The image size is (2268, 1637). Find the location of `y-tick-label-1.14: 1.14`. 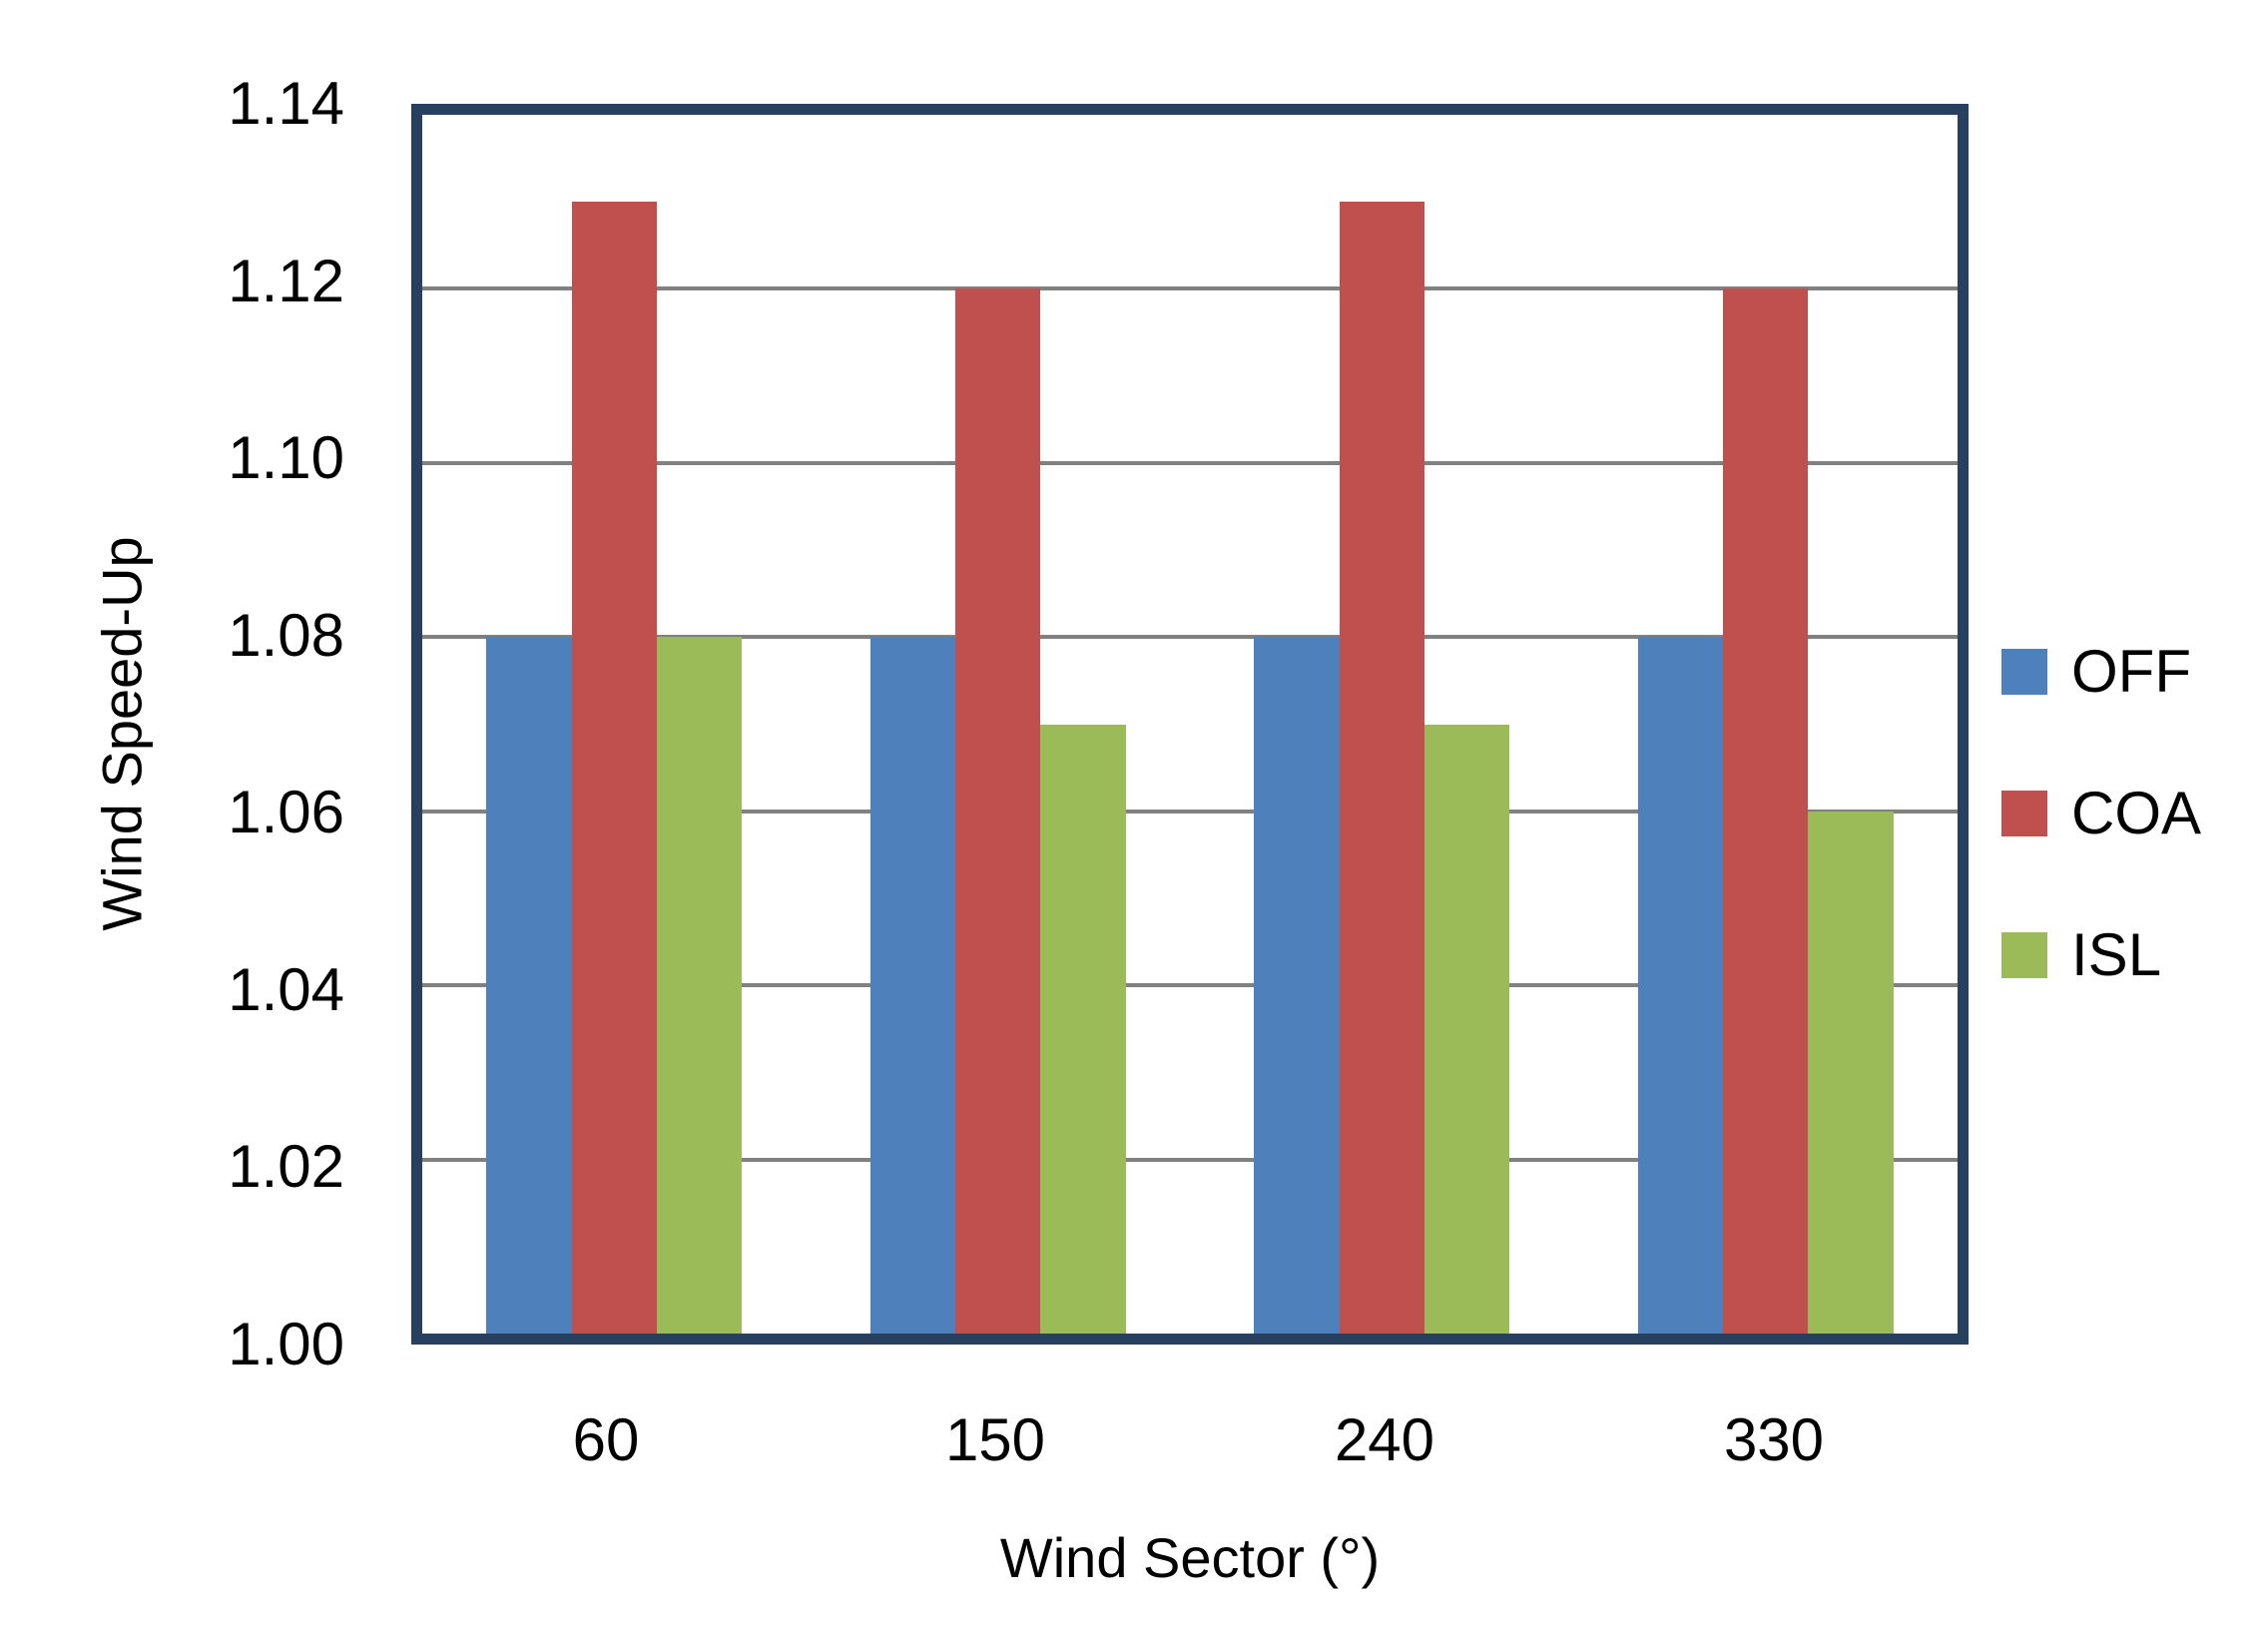

y-tick-label-1.14: 1.14 is located at coordinates (286, 103).